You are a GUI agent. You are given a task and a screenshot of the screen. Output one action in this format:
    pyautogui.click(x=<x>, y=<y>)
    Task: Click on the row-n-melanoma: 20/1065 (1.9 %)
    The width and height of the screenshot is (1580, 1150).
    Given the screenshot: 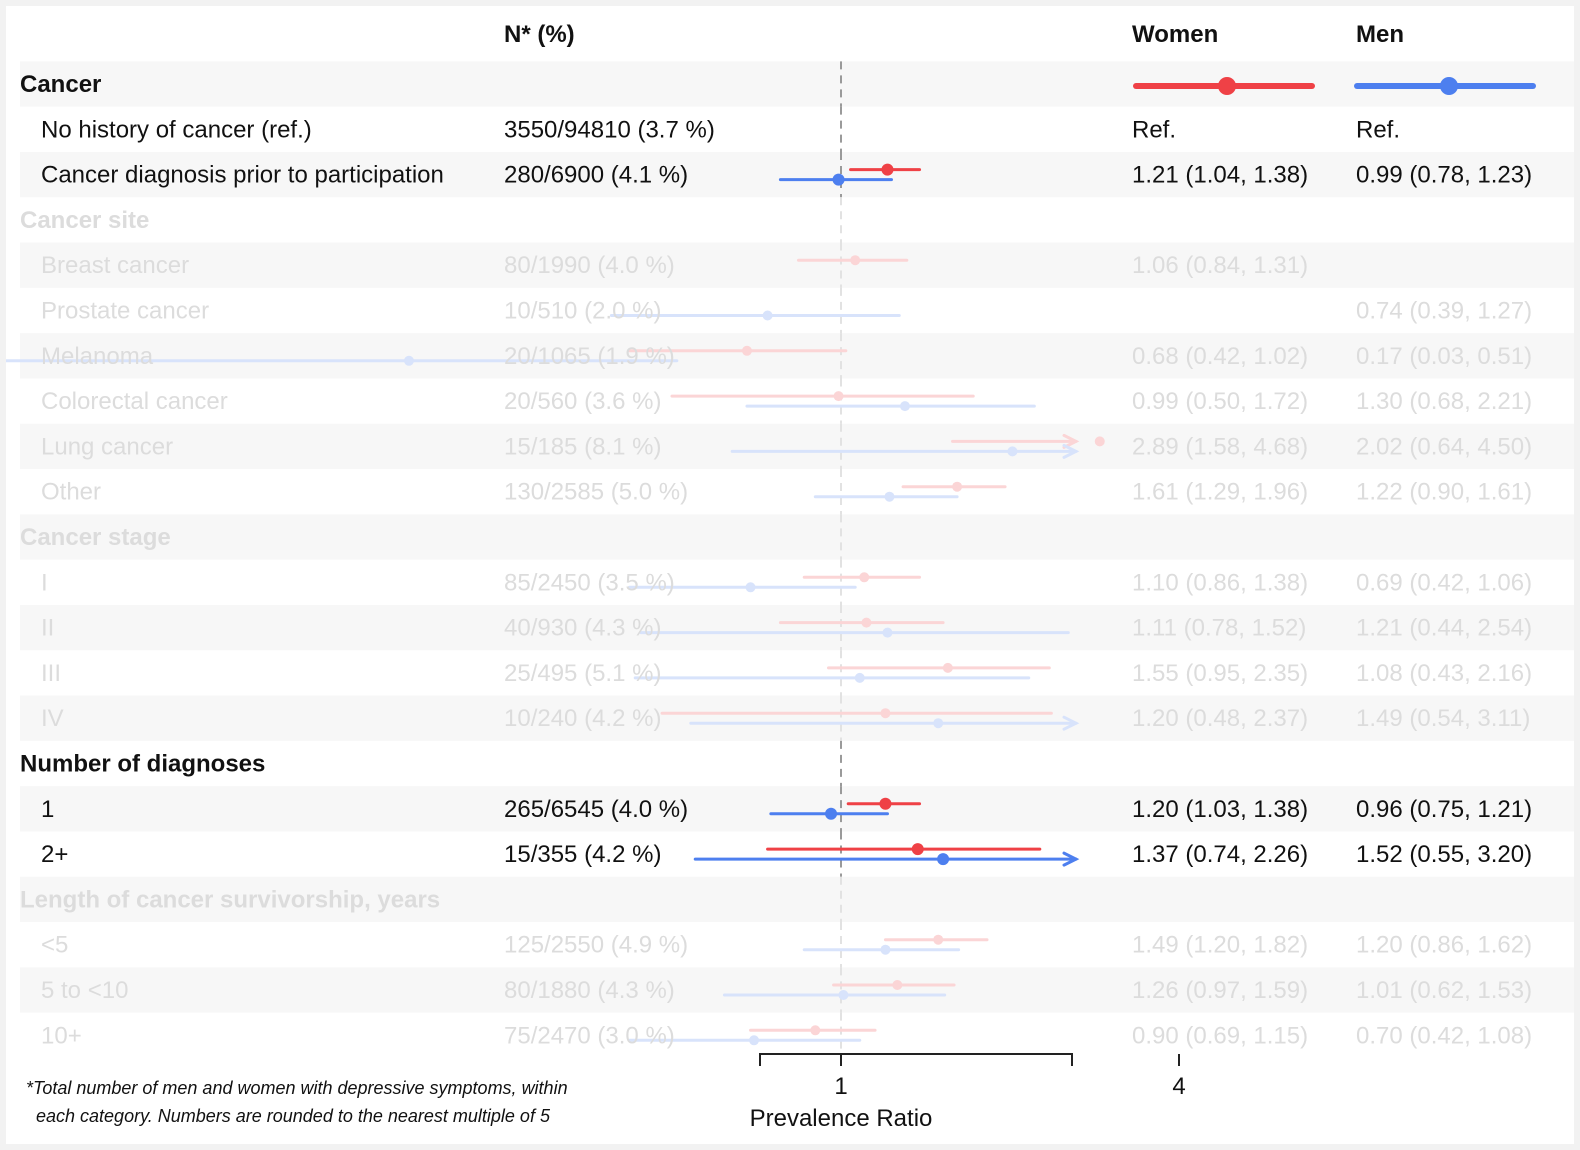 What is the action you would take?
    pyautogui.click(x=589, y=356)
    